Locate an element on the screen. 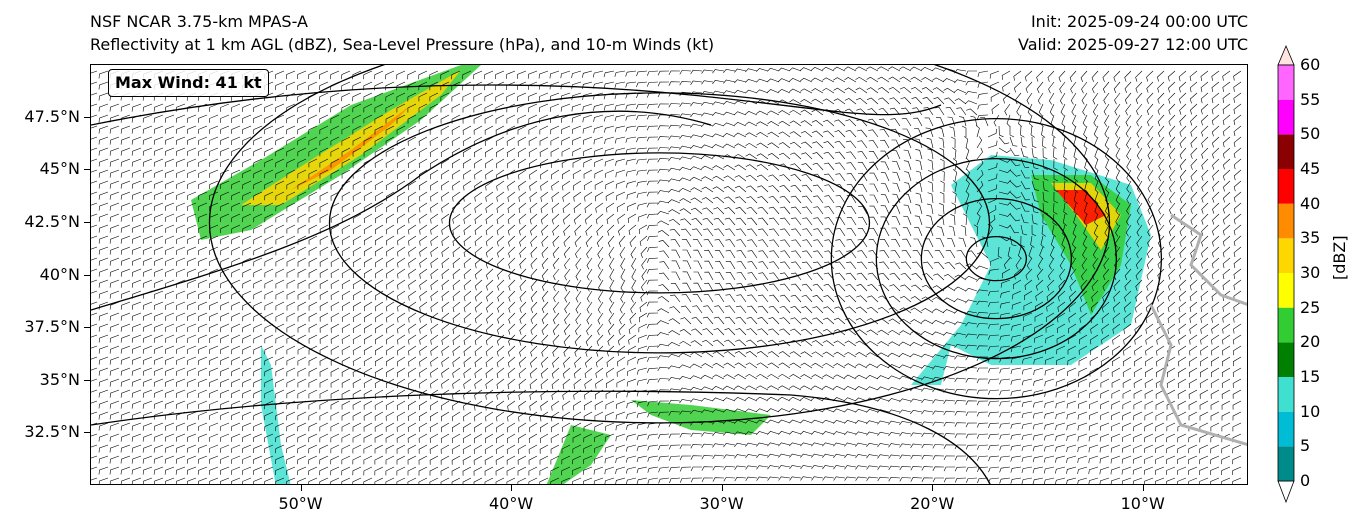 The width and height of the screenshot is (1366, 529). colorbar-tick-label: 50 is located at coordinates (1310, 134).